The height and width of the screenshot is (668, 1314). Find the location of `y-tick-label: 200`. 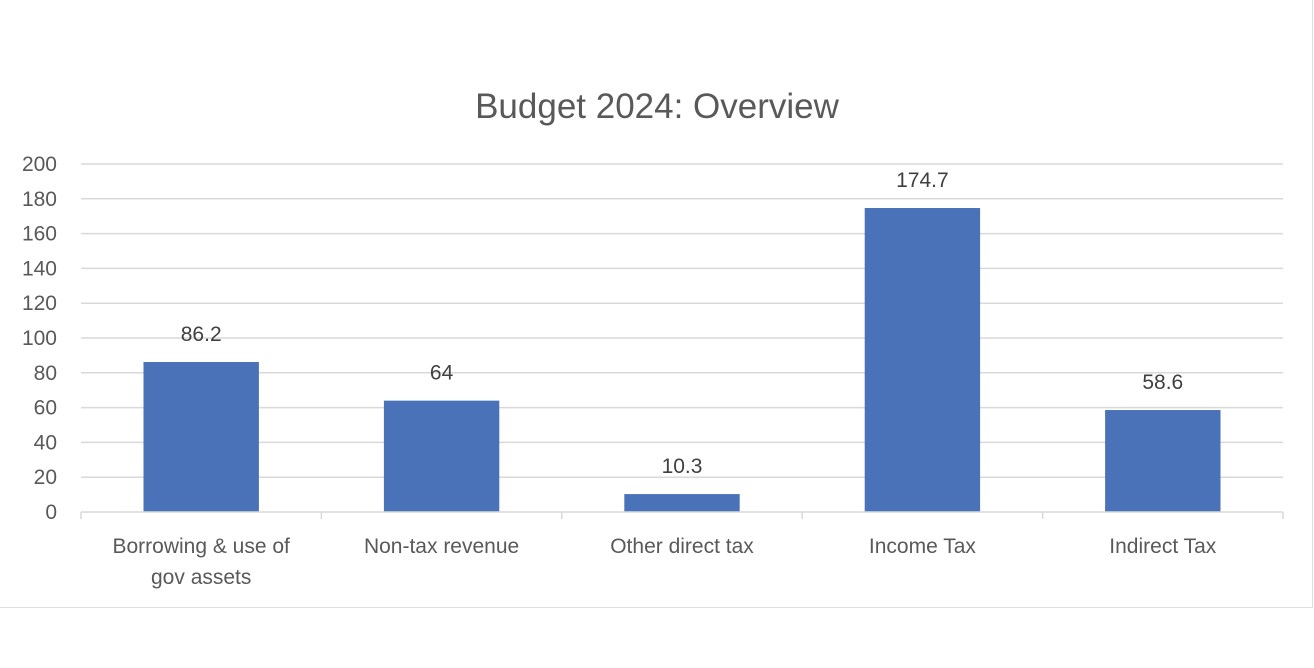

y-tick-label: 200 is located at coordinates (39, 164).